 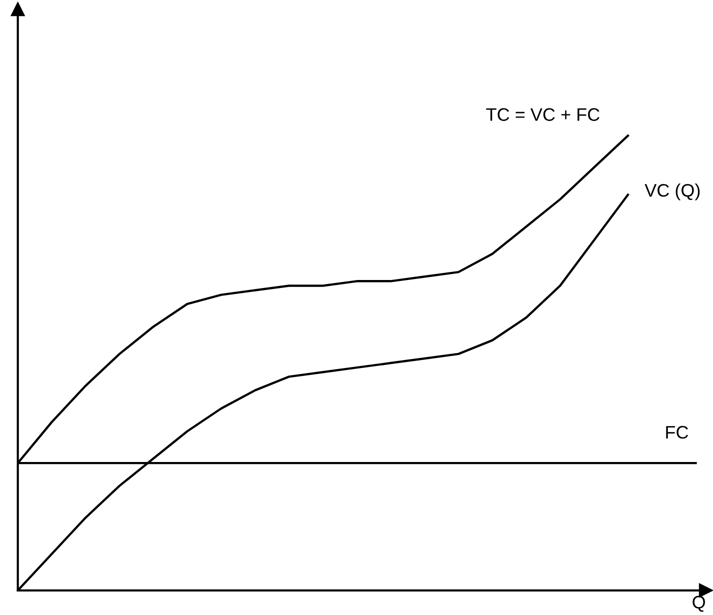 What do you see at coordinates (677, 432) in the screenshot?
I see `series-label: FC` at bounding box center [677, 432].